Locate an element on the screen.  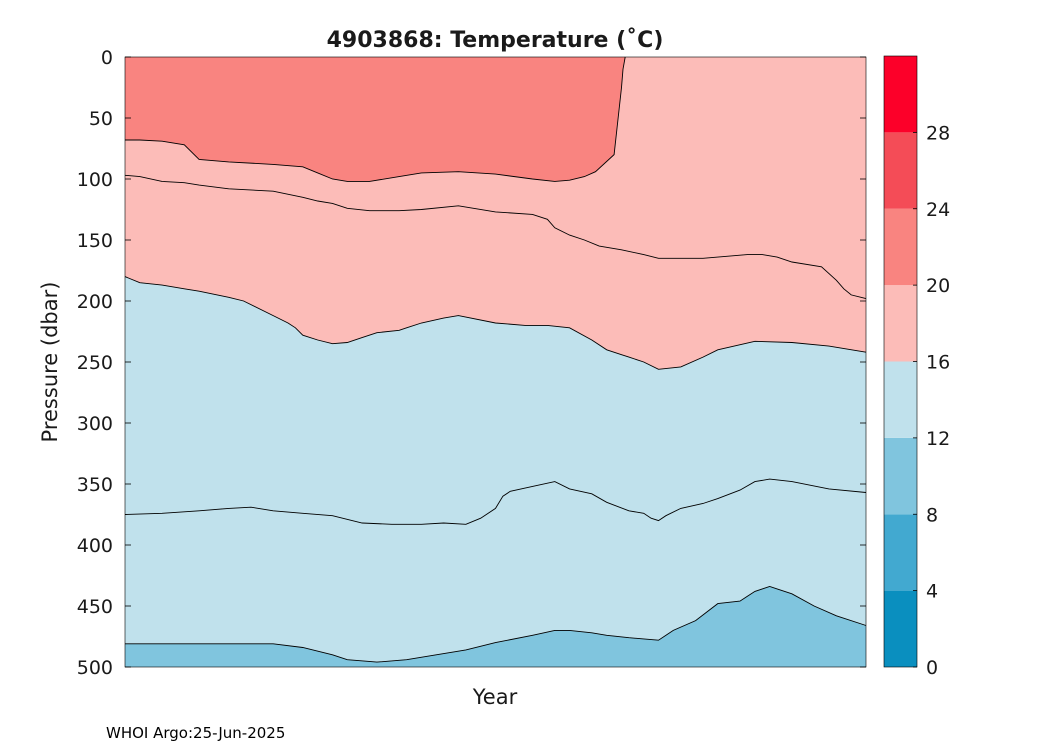
colorbar-tick-label-24: 24 is located at coordinates (938, 210).